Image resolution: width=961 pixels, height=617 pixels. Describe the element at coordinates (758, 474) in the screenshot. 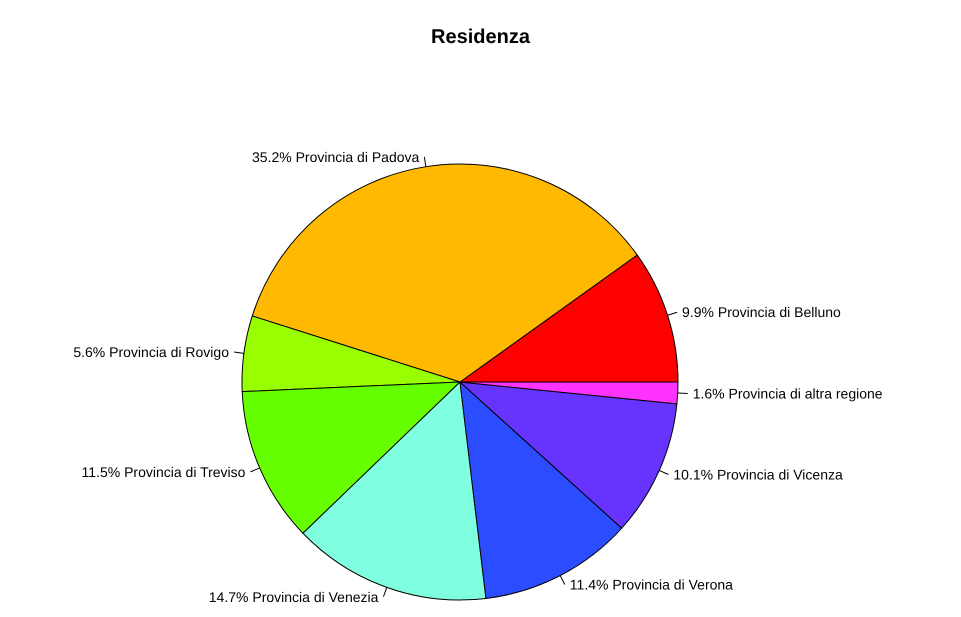

I see `slice-label: 10.1% Provincia di Vicenza` at that location.